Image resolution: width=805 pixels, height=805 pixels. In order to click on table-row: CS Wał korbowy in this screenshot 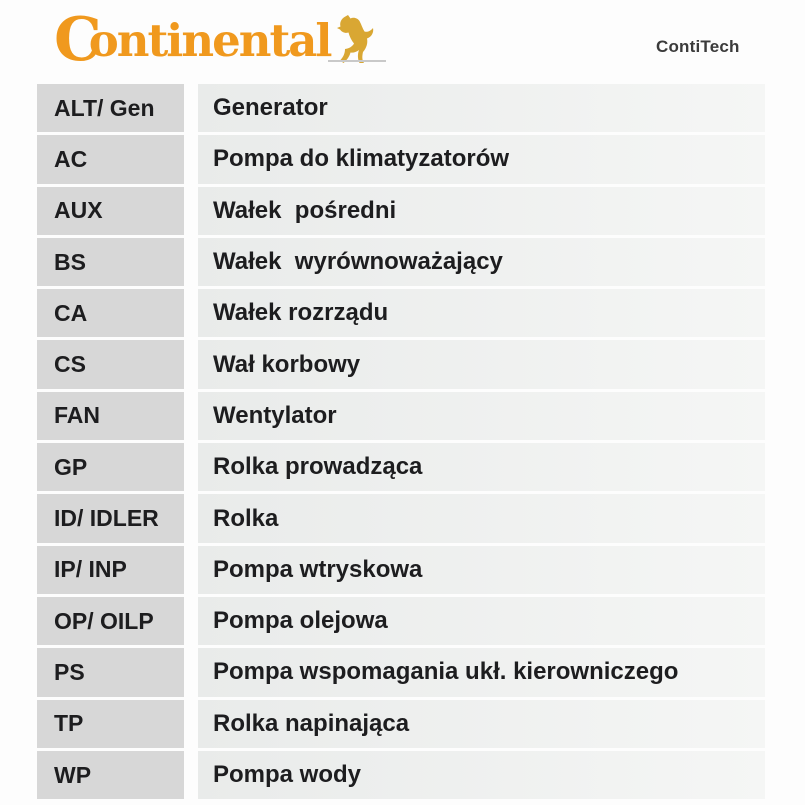, I will do `click(401, 364)`.